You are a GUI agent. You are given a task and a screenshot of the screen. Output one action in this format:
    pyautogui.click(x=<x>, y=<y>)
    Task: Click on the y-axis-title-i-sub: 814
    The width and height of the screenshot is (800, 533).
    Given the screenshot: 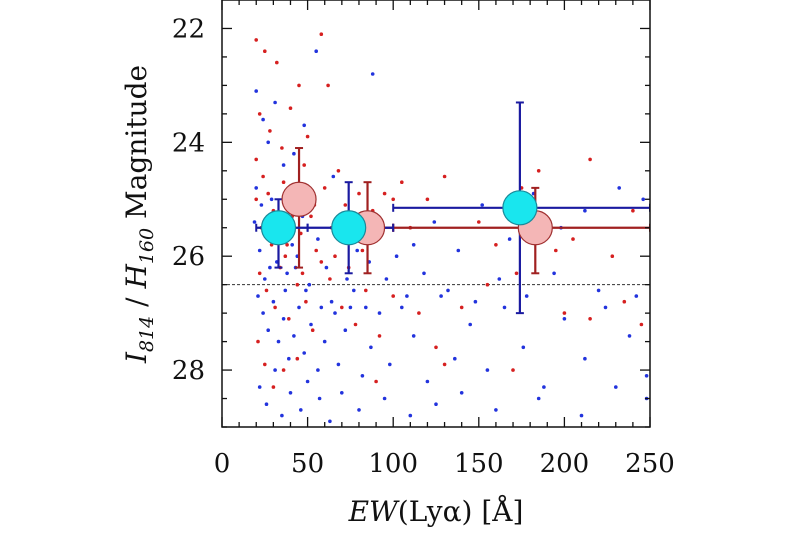 What is the action you would take?
    pyautogui.click(x=147, y=334)
    